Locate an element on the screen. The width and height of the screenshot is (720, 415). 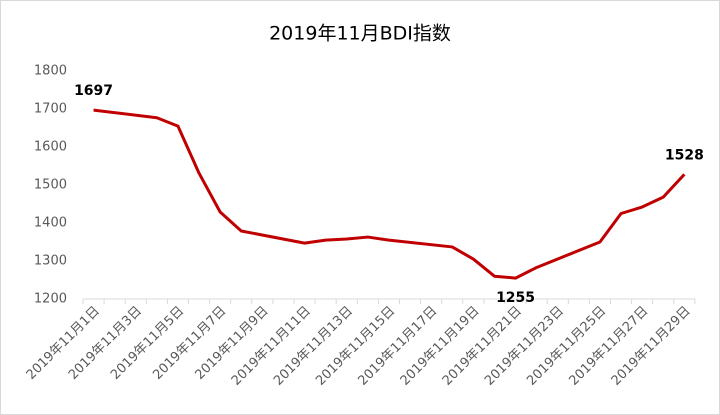
y-tick-label: 1700 is located at coordinates (50, 109).